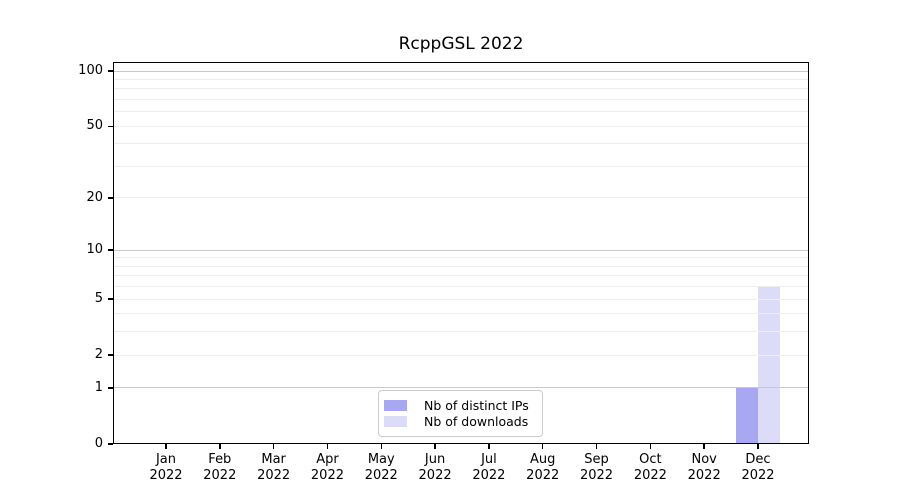 Image resolution: width=900 pixels, height=500 pixels. I want to click on legend-item-distinct-ips: Nb of distinct IPs, so click(460, 405).